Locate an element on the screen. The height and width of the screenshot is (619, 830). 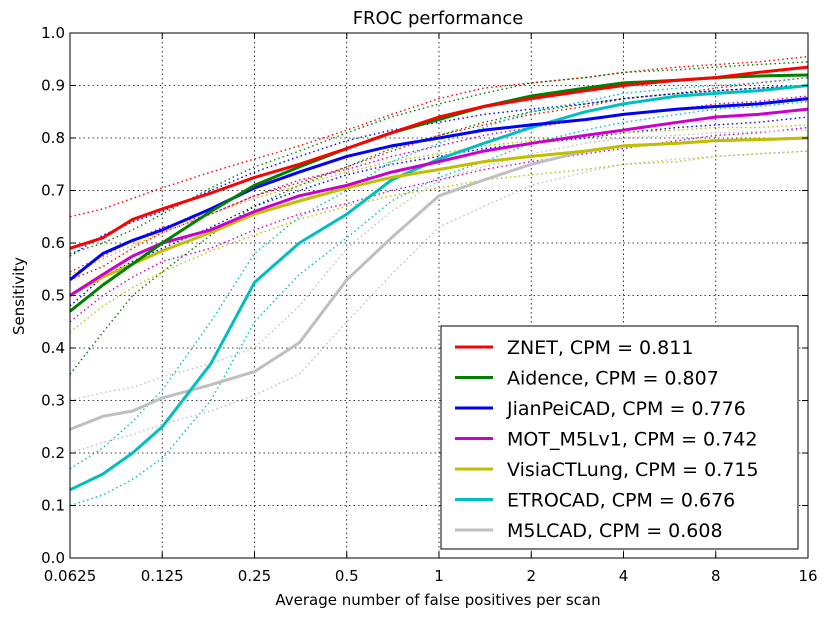
x-tick-label: 0.5 is located at coordinates (347, 576).